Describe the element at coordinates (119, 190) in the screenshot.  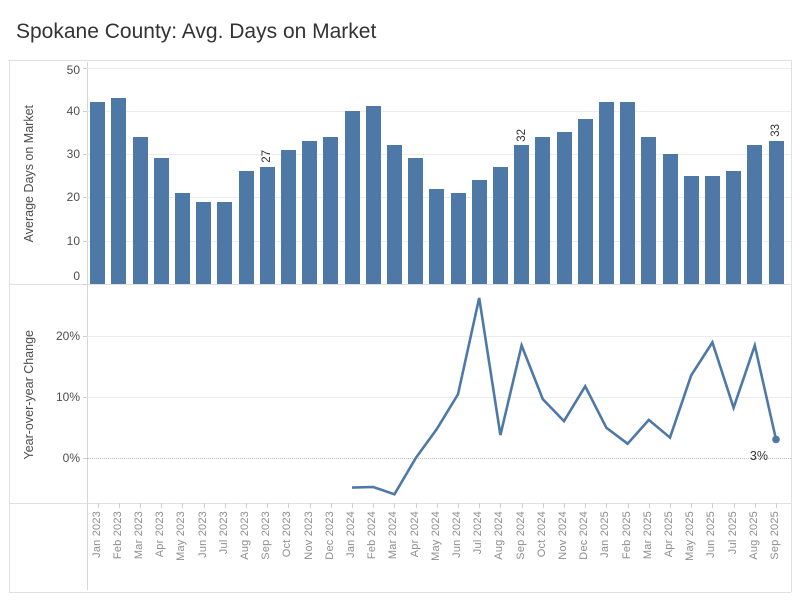
I see `bar-feb-2023` at that location.